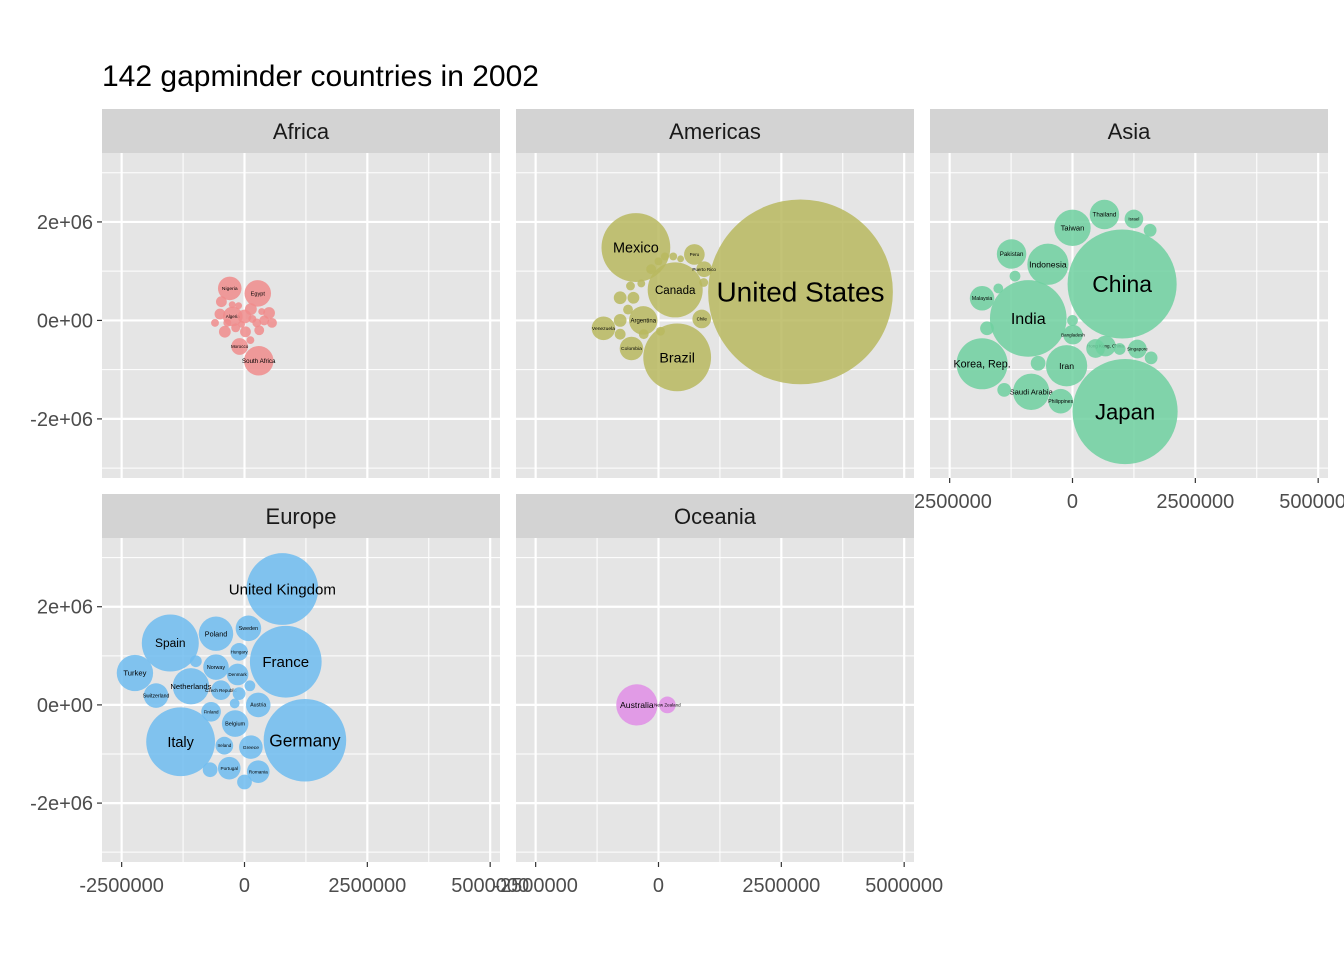 The height and width of the screenshot is (960, 1344). I want to click on bubble-label-egypt: Egypt, so click(258, 294).